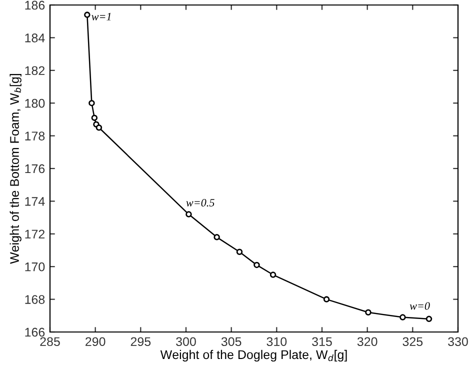 This screenshot has height=368, width=474. Describe the element at coordinates (50, 341) in the screenshot. I see `x-tick-label: 285` at that location.